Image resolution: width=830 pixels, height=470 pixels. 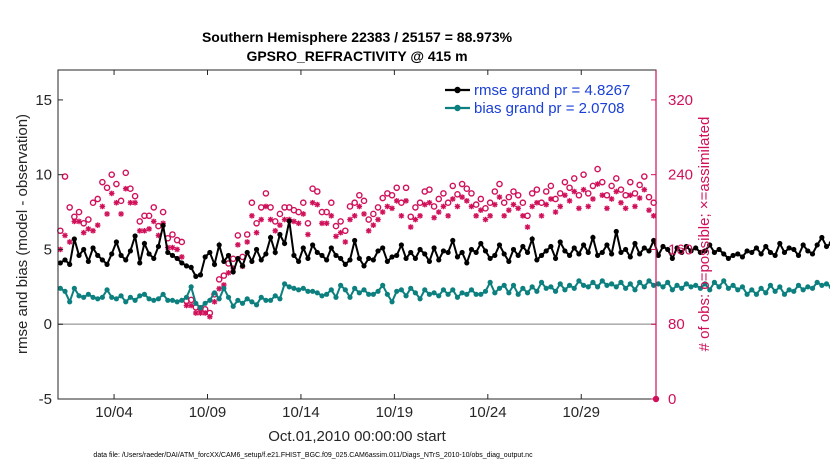 I want to click on x-tick-label: 10/19, so click(x=395, y=412).